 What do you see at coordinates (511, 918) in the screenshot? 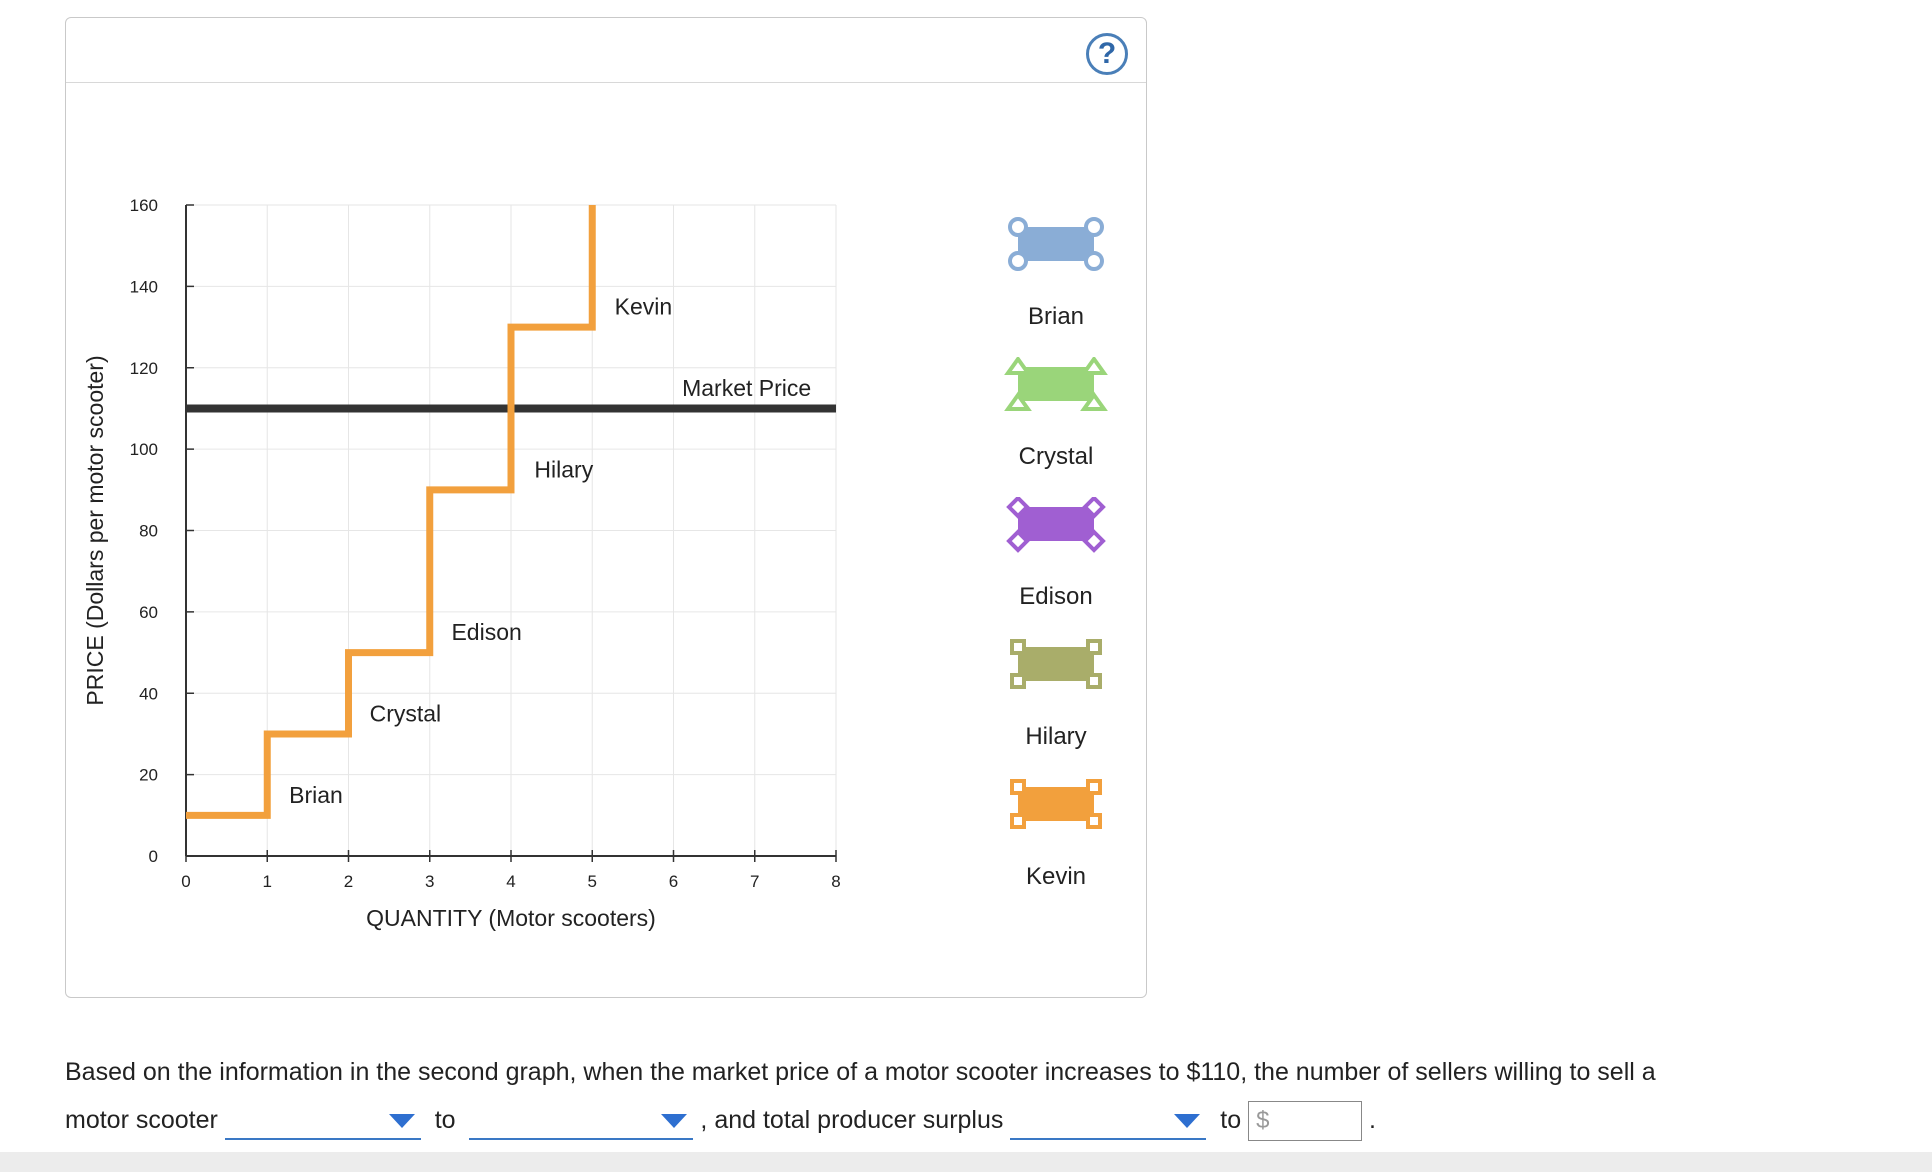
I see `x-axis-title: QUANTITY (Motor scooters)` at bounding box center [511, 918].